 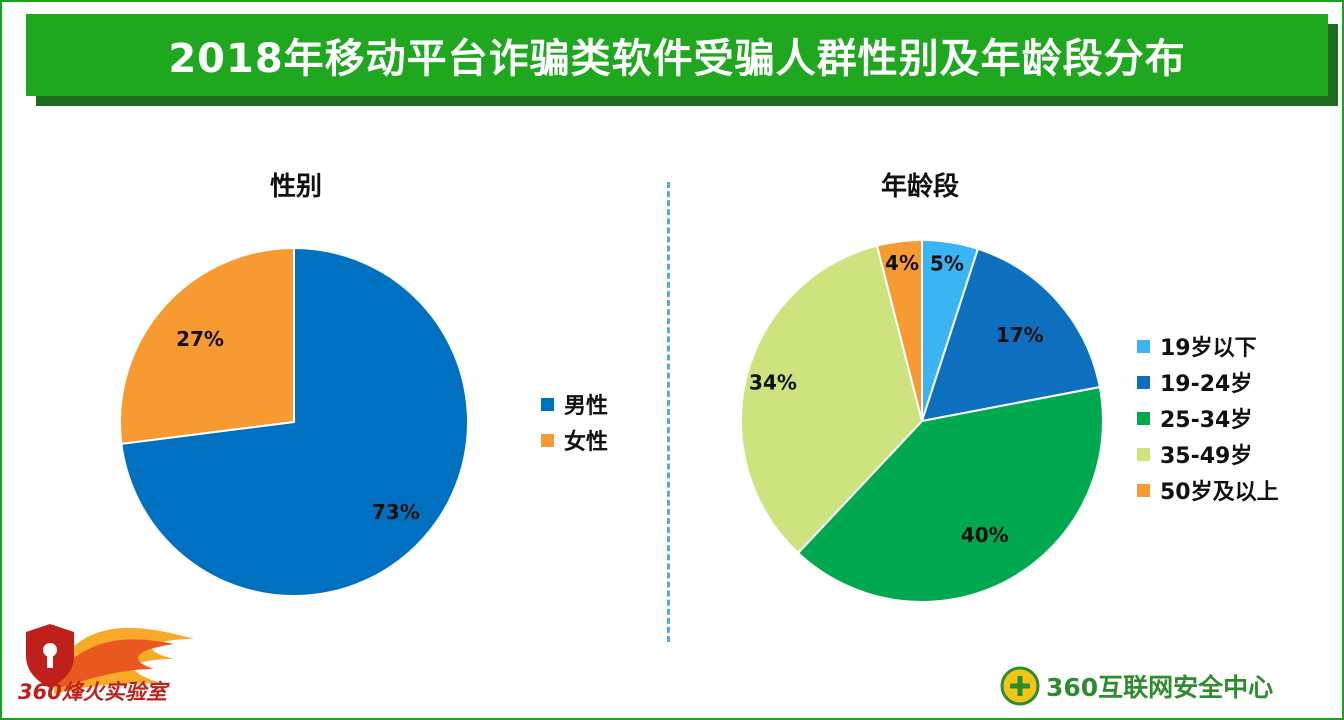 I want to click on legend-label-male: 男性, so click(x=586, y=406).